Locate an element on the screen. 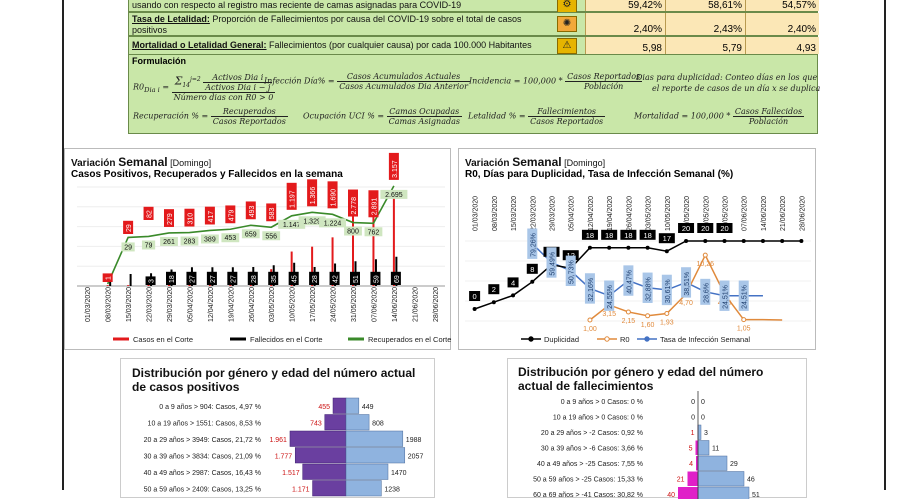  r0-inner-num: Activos Dia i is located at coordinates (238, 78).